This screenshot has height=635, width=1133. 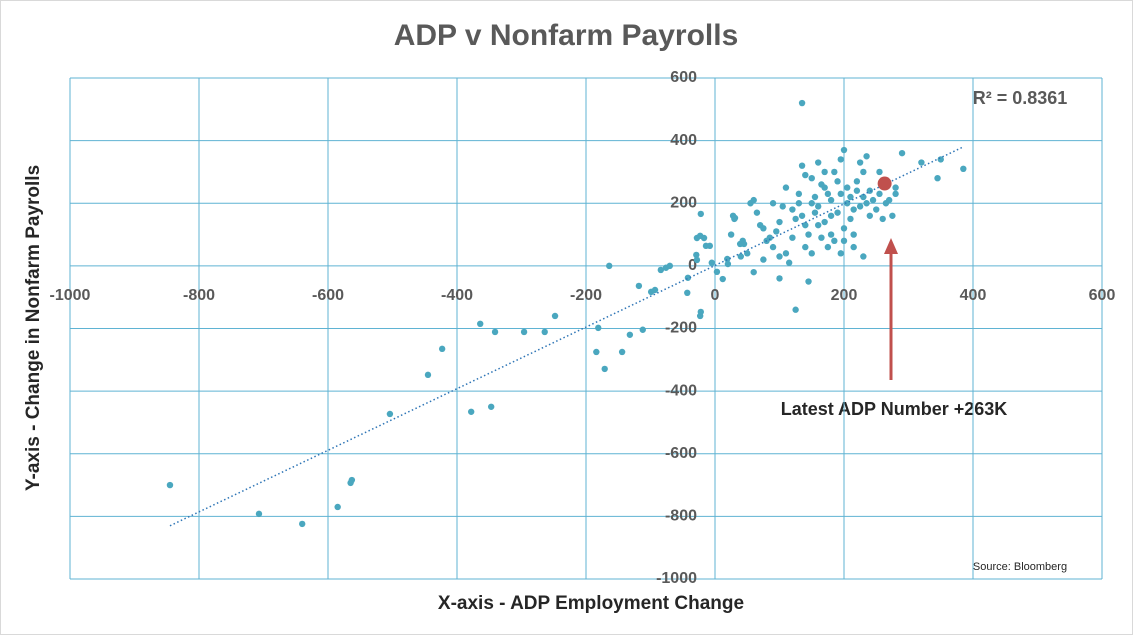 What do you see at coordinates (681, 328) in the screenshot?
I see `y-tick-label: -200` at bounding box center [681, 328].